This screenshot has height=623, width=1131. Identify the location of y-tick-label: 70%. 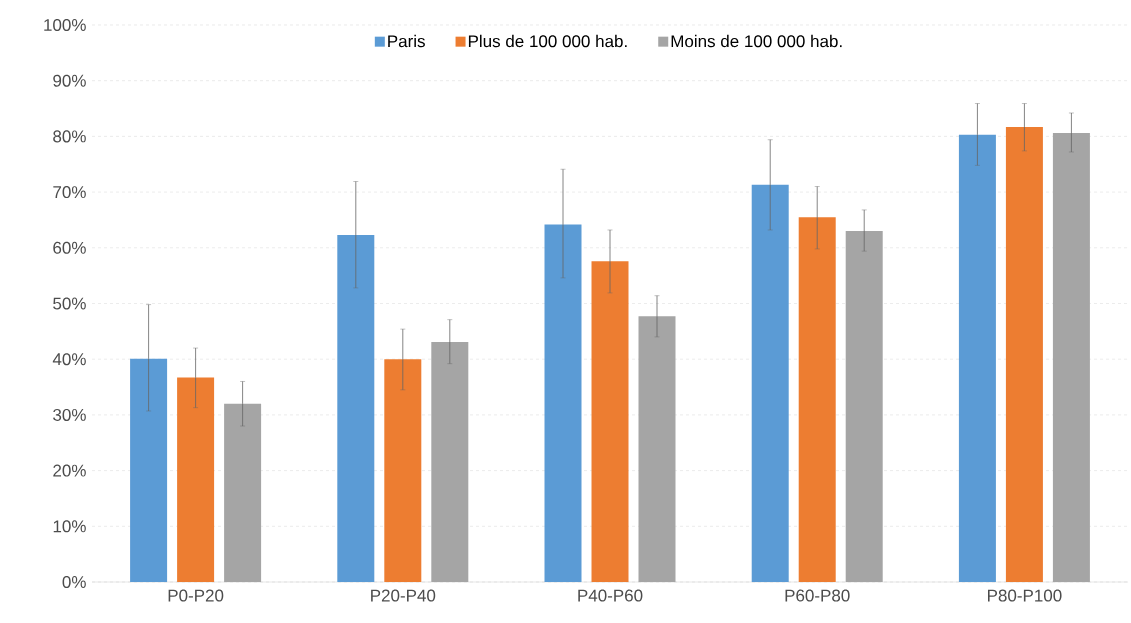
(69, 192).